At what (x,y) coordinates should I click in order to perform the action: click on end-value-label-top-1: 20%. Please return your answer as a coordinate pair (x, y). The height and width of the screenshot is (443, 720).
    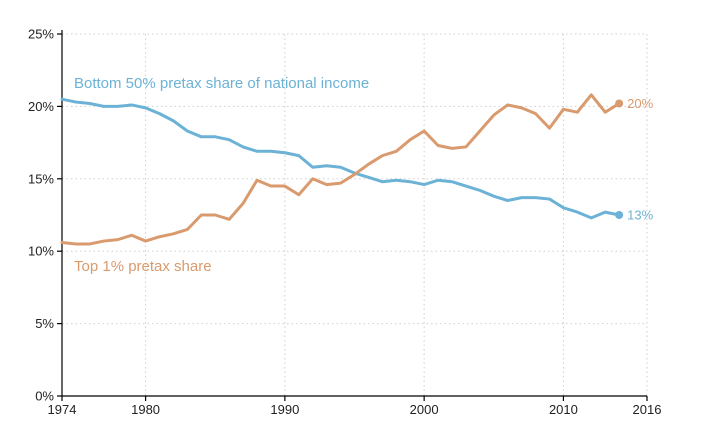
    Looking at the image, I should click on (640, 103).